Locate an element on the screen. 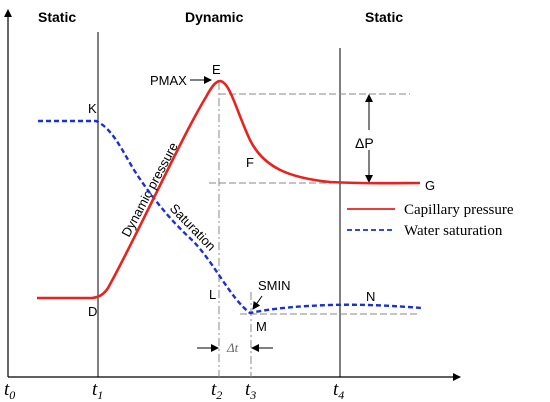 The image size is (550, 402). point-label-f: F is located at coordinates (250, 162).